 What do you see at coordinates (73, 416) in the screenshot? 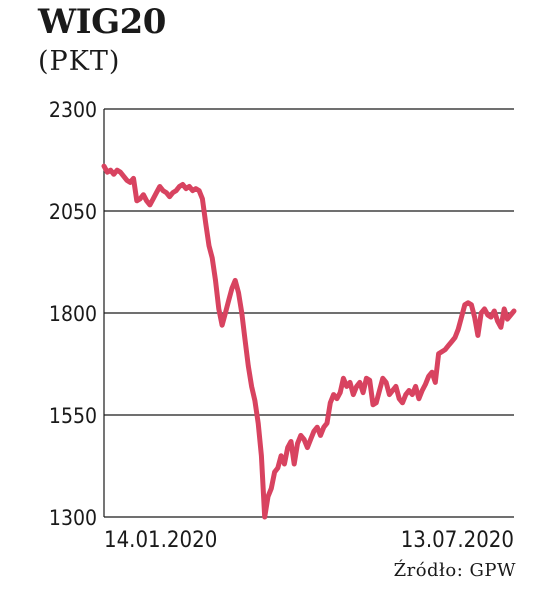
I see `y-tick-label-1550: 1550` at bounding box center [73, 416].